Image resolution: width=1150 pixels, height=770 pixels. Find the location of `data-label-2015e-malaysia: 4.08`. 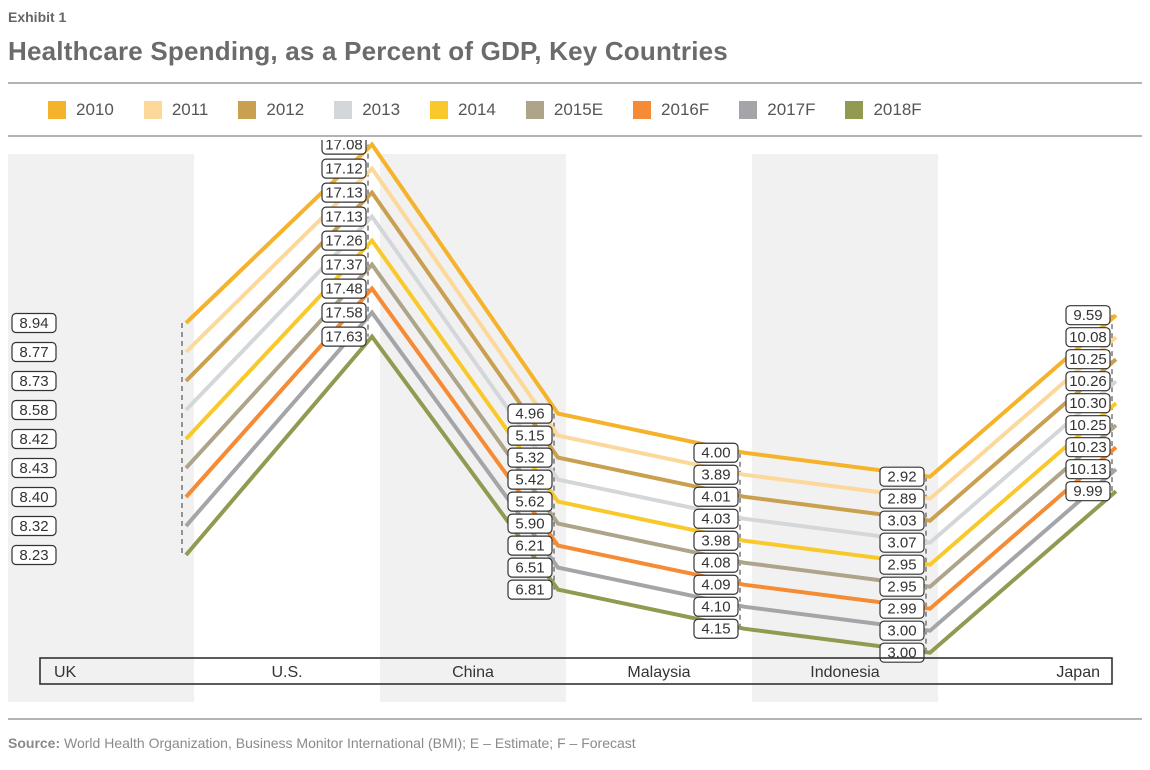

data-label-2015e-malaysia: 4.08 is located at coordinates (716, 562).